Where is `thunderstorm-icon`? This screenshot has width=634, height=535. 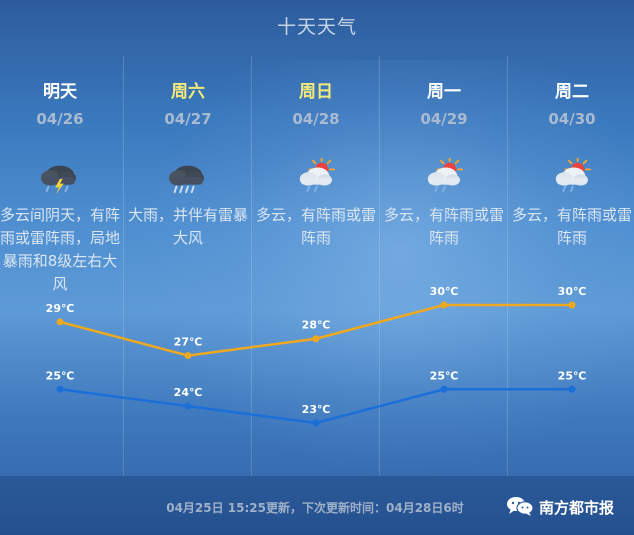
thunderstorm-icon is located at coordinates (58, 177).